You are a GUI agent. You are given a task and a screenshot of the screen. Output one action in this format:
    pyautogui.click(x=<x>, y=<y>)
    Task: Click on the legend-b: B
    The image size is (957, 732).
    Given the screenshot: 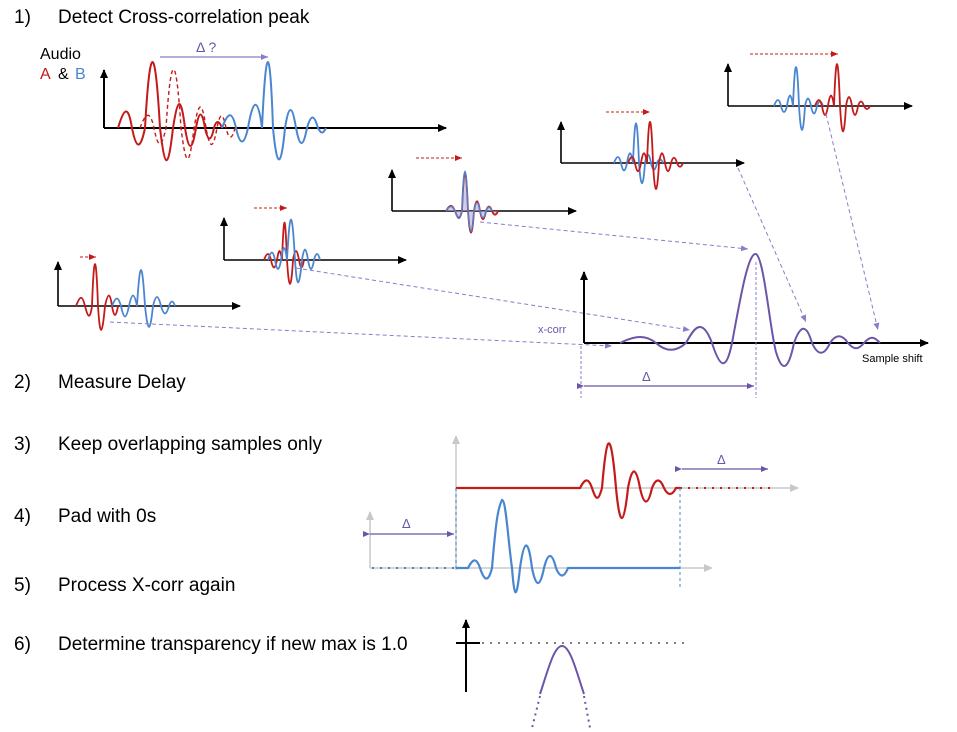 What is the action you would take?
    pyautogui.click(x=80, y=74)
    